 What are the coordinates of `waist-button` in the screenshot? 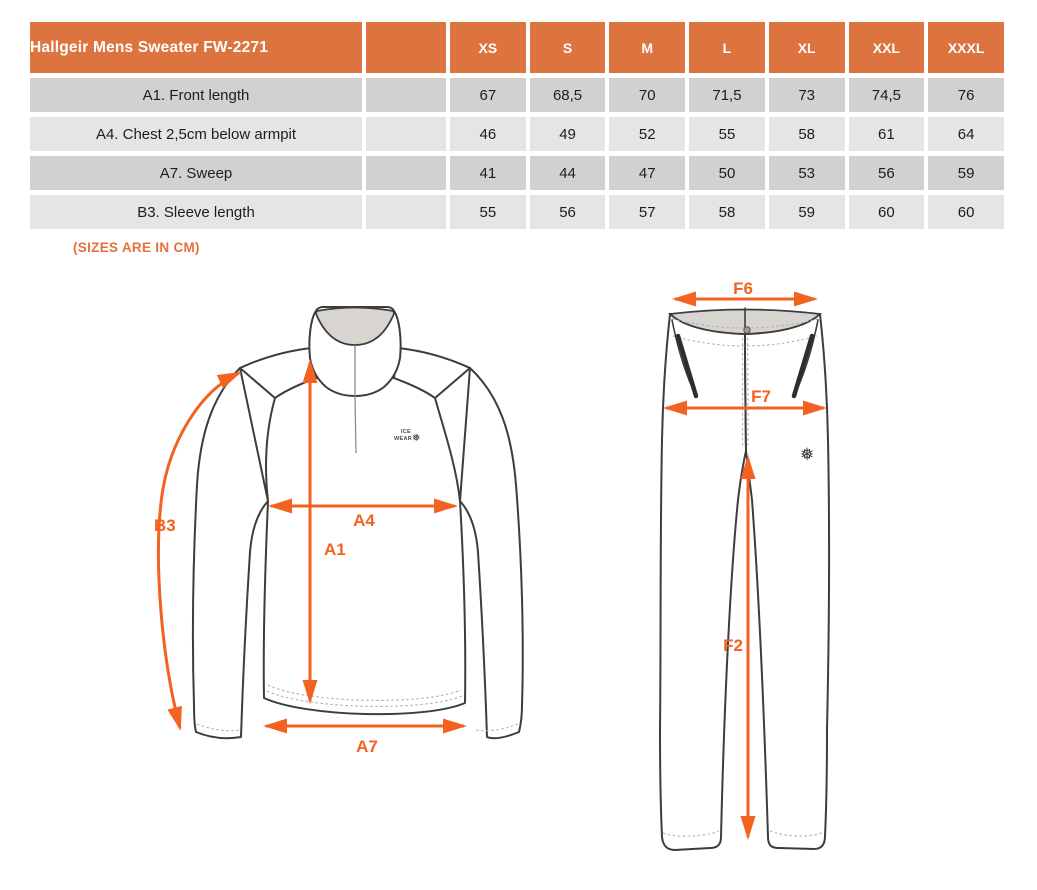 It's located at (747, 330).